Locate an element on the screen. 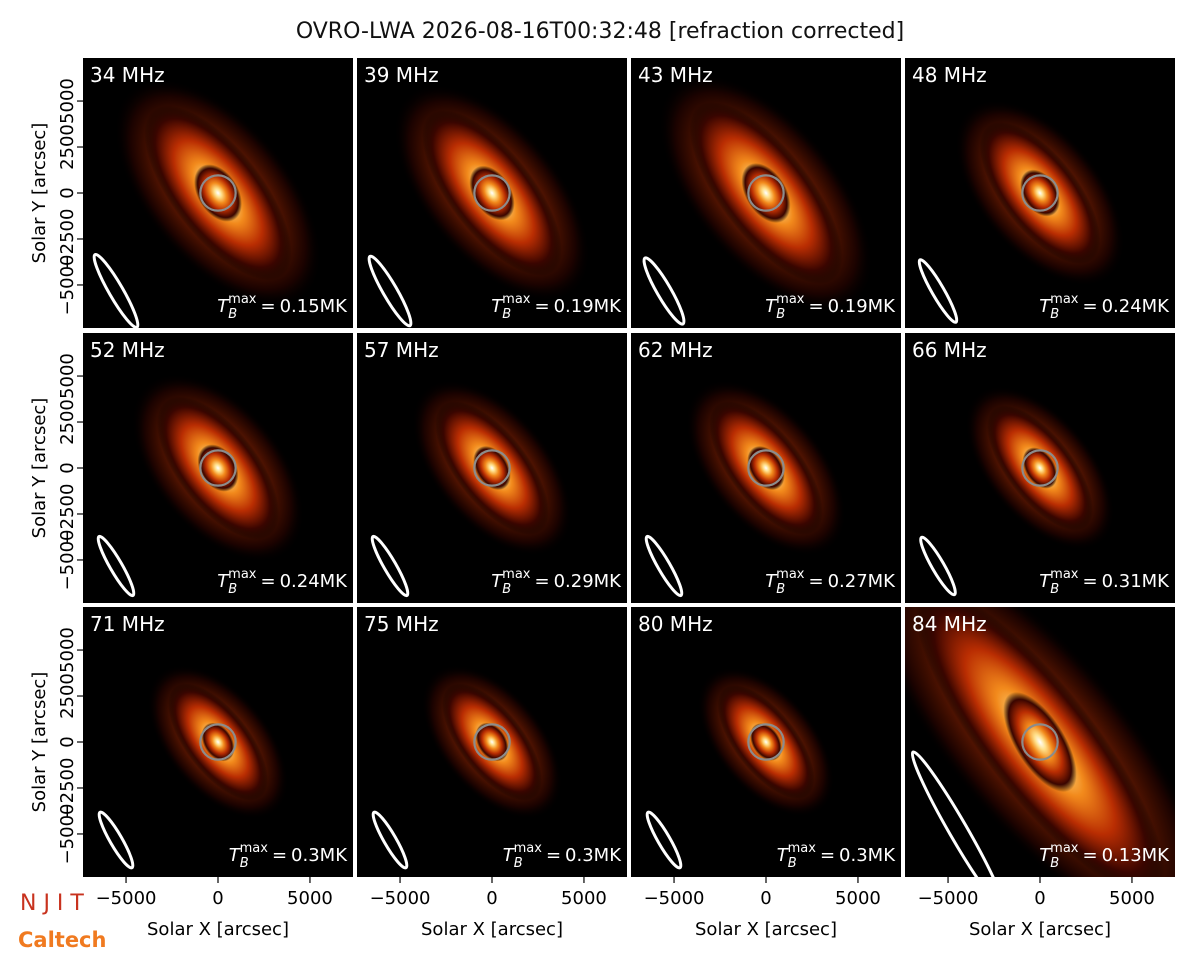 This screenshot has width=1200, height=975. y-tick-label: 5000 is located at coordinates (67, 101).